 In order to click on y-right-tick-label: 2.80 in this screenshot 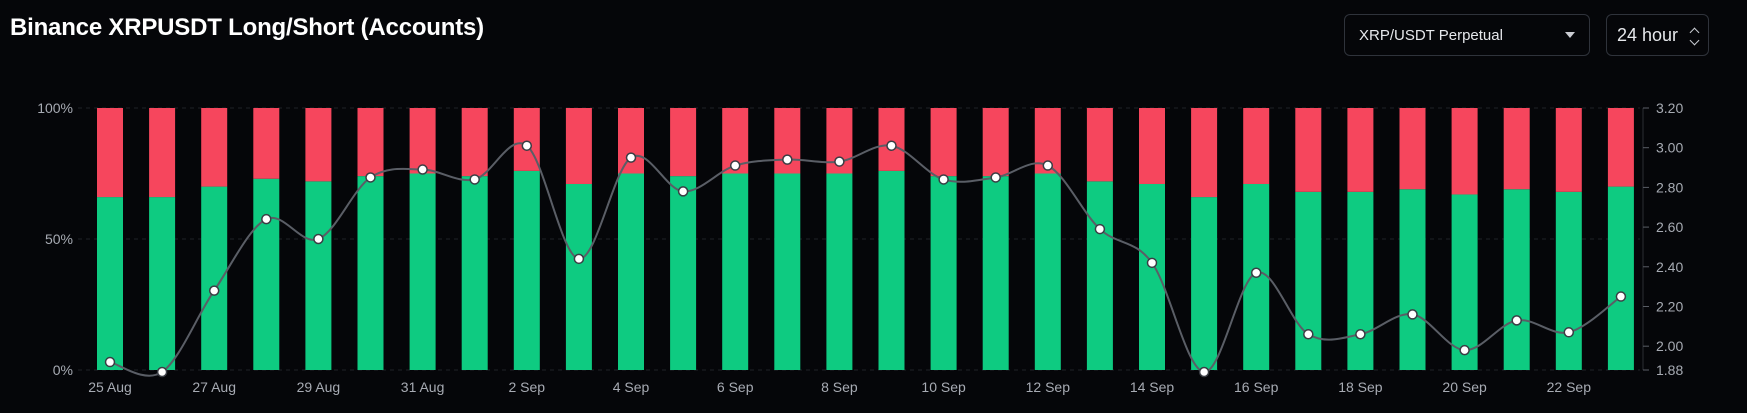, I will do `click(1669, 187)`.